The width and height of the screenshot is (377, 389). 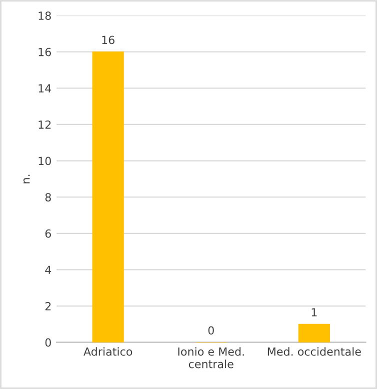 I want to click on data-label: 0, so click(x=211, y=330).